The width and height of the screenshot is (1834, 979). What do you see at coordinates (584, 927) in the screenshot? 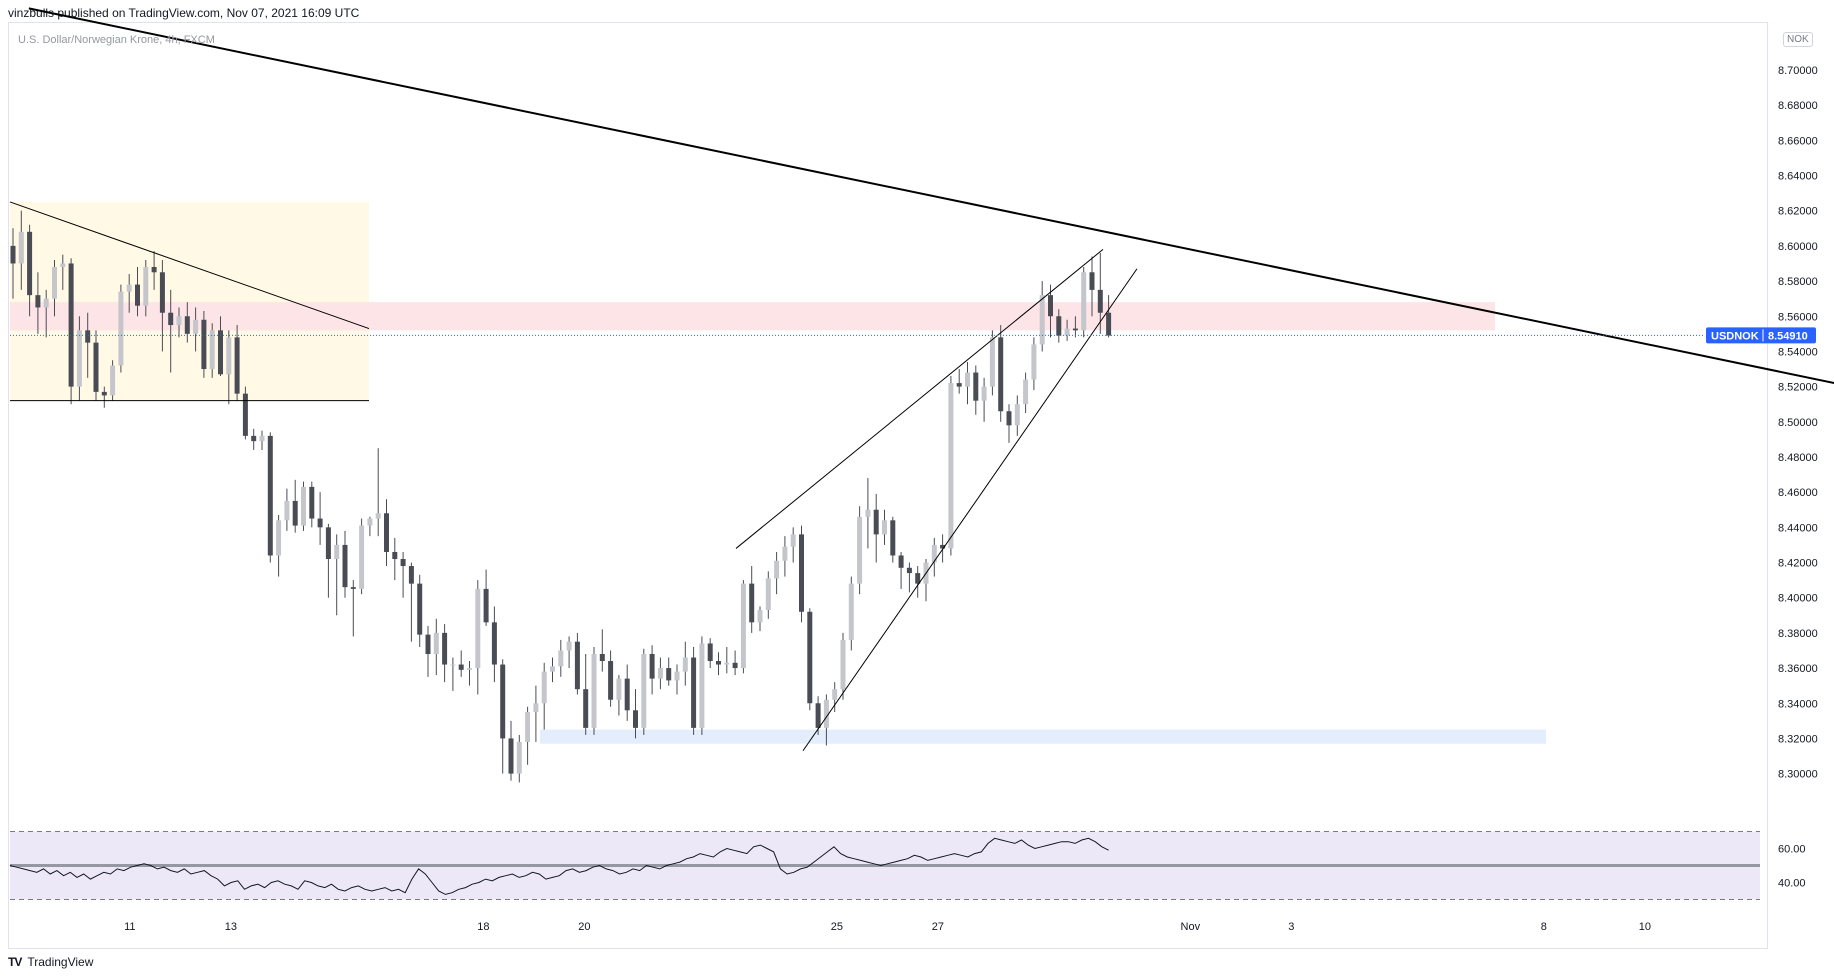
I see `x-tick-label: 20` at bounding box center [584, 927].